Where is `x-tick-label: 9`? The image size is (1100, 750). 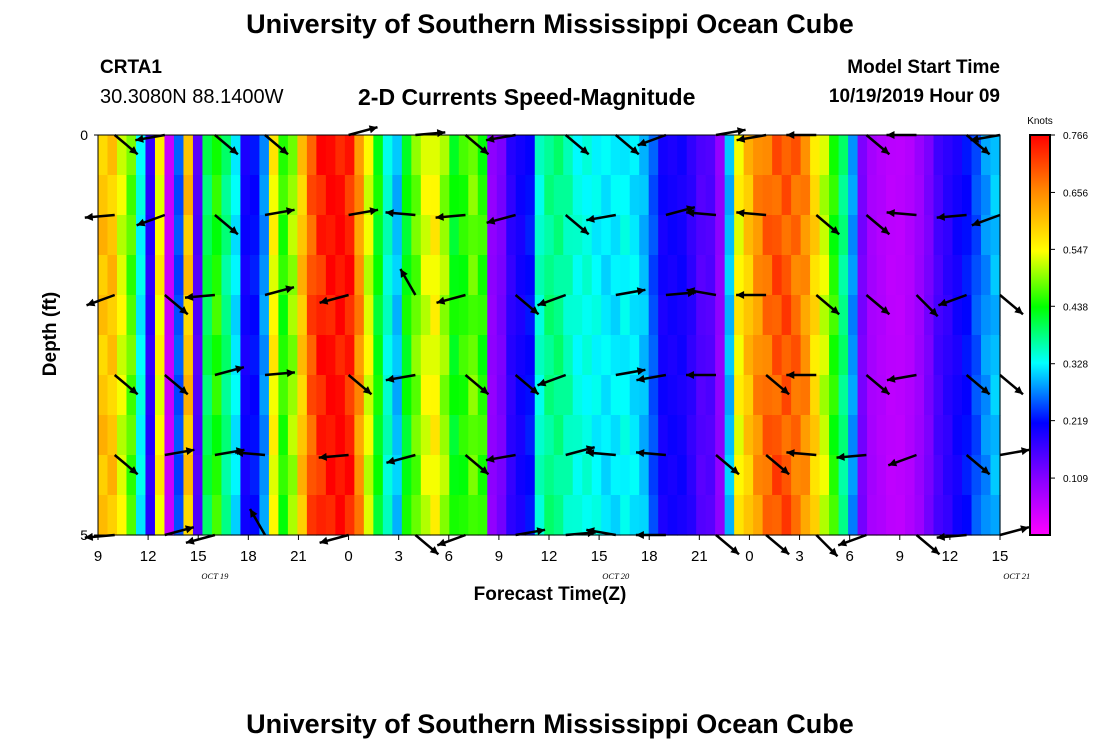
x-tick-label: 9 is located at coordinates (900, 556).